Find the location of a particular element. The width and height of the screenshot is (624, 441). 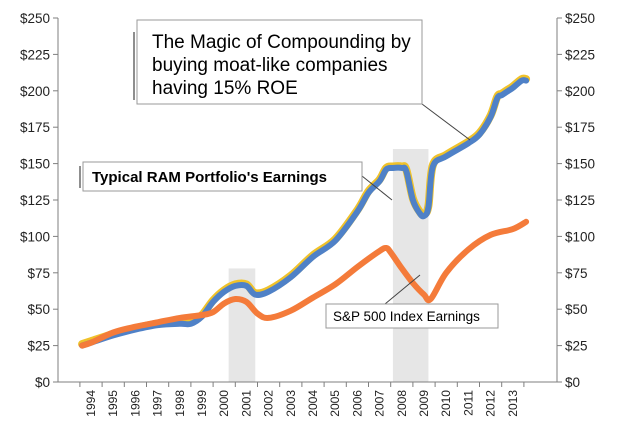

ram-series-label: Typical RAM Portfolio's Earnings is located at coordinates (209, 177).